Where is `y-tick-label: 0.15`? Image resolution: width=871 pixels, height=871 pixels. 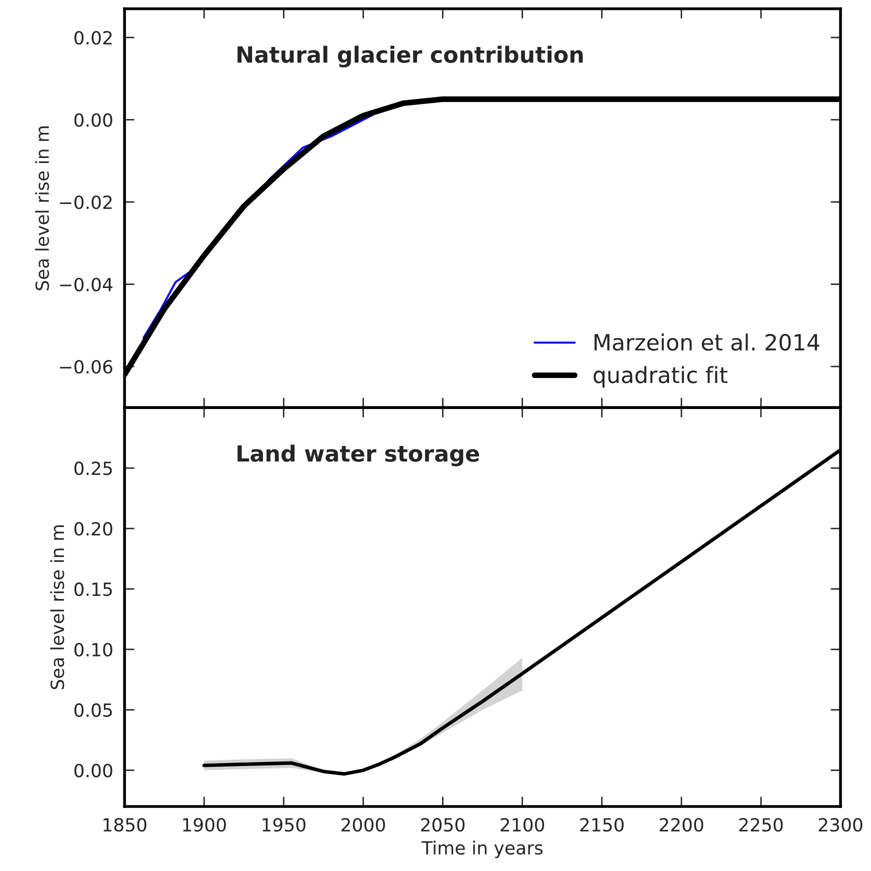 y-tick-label: 0.15 is located at coordinates (93, 589).